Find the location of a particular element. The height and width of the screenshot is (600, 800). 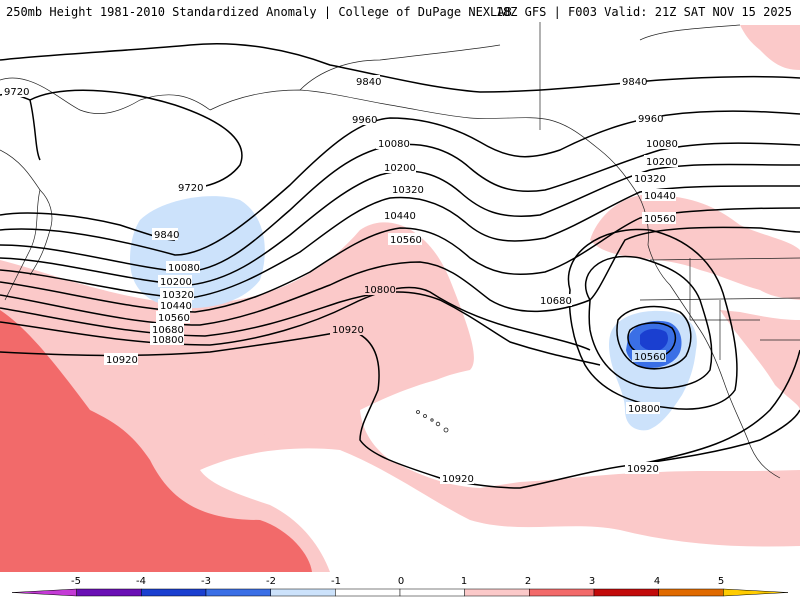

colorbar-tick-label: -1 is located at coordinates (336, 581).